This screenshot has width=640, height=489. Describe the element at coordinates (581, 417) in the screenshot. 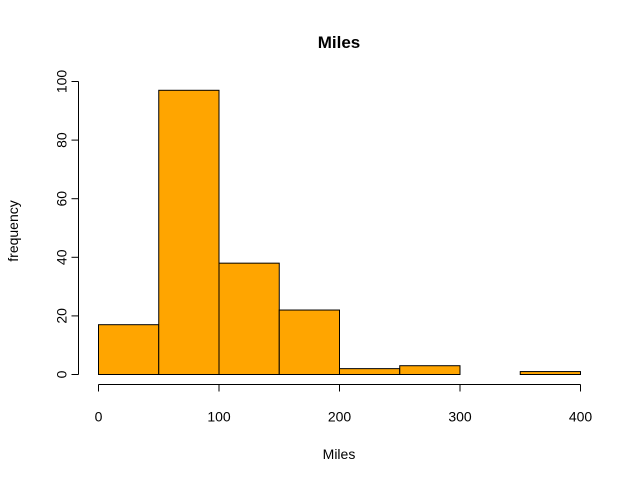

I see `x-tick-label: 400` at that location.